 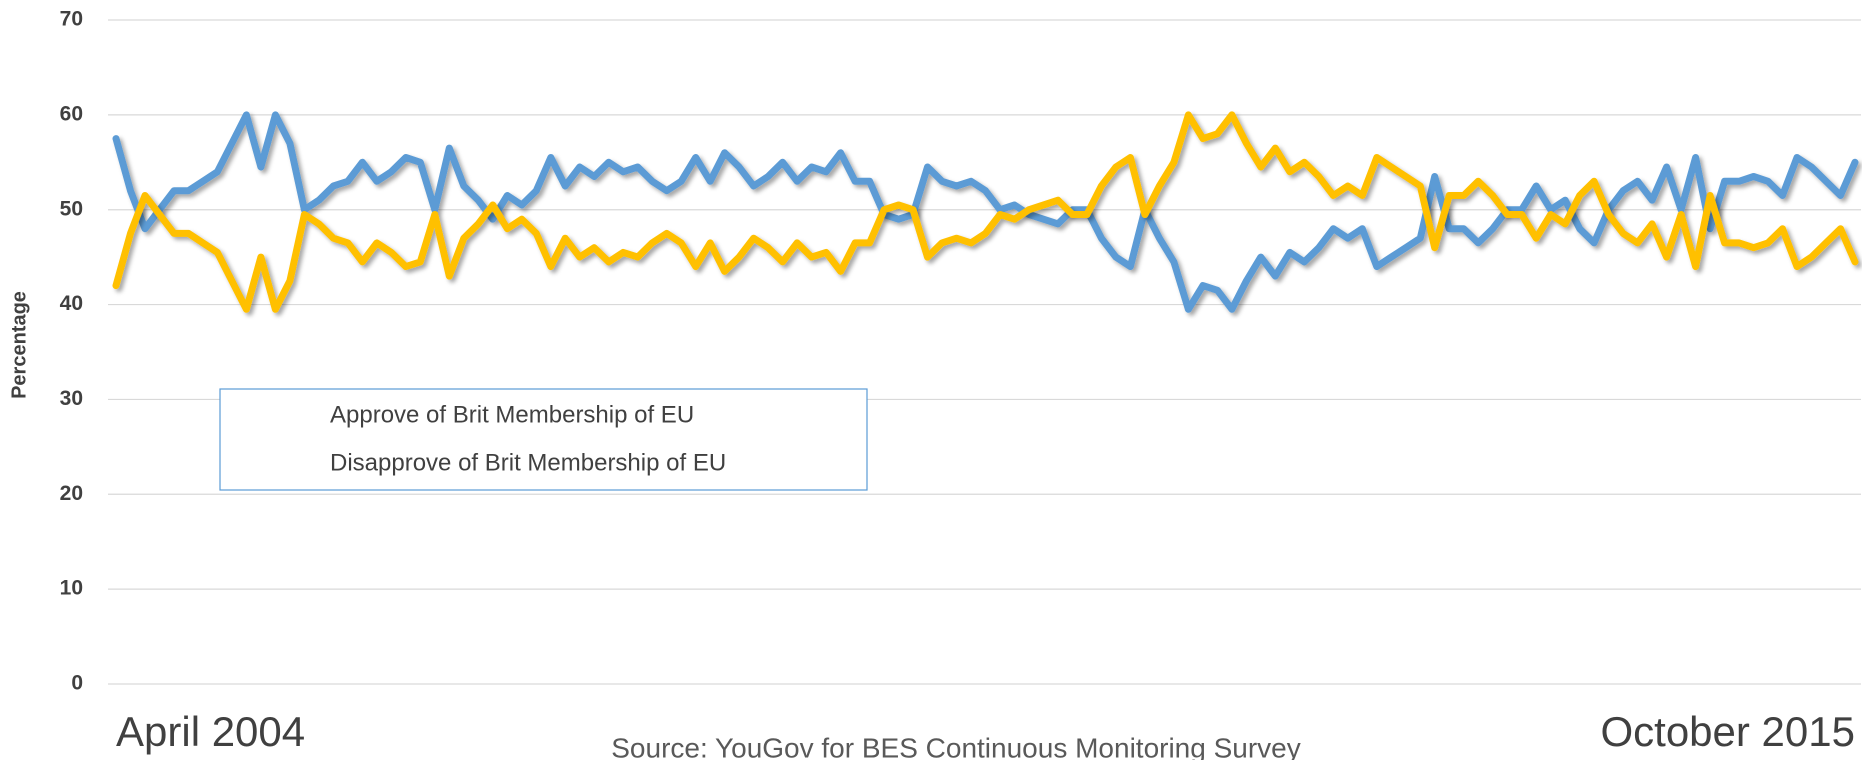 What do you see at coordinates (19, 345) in the screenshot?
I see `y-axis-label: Percentage` at bounding box center [19, 345].